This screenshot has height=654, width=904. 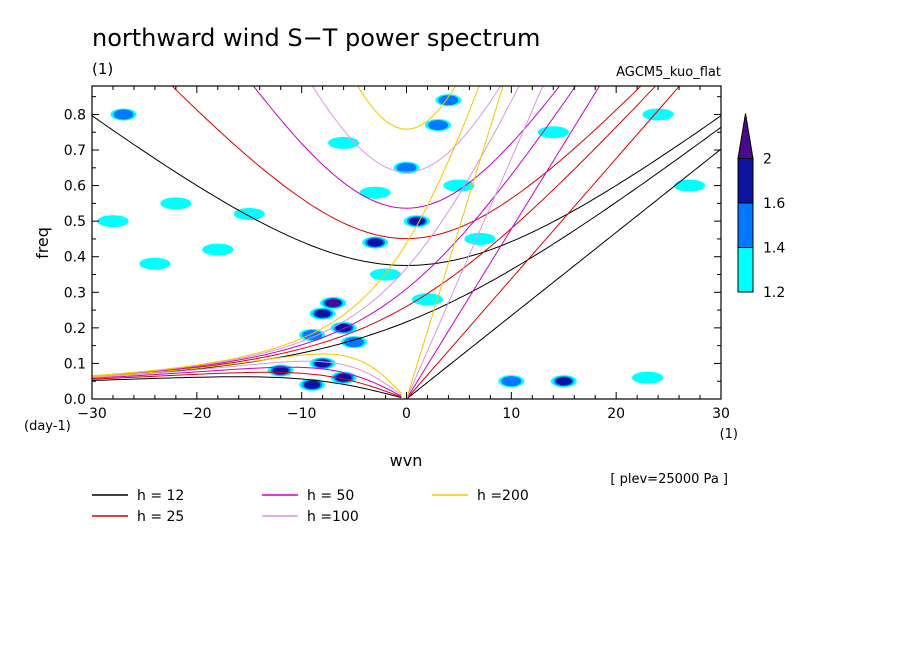 I want to click on x-tick-label: 30, so click(x=721, y=414).